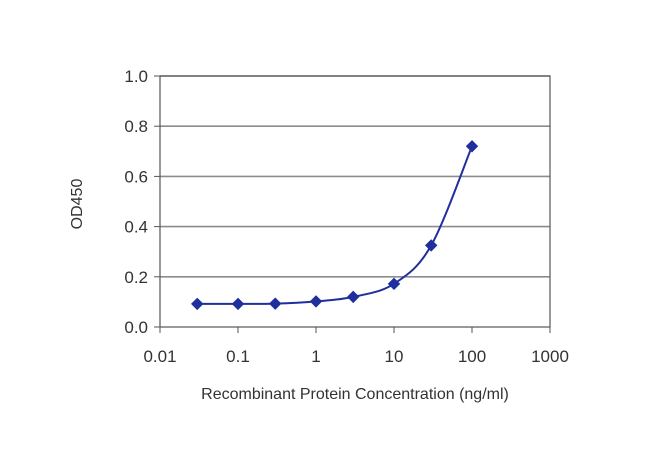  What do you see at coordinates (136, 327) in the screenshot?
I see `y-tick-label-0: 0.0` at bounding box center [136, 327].